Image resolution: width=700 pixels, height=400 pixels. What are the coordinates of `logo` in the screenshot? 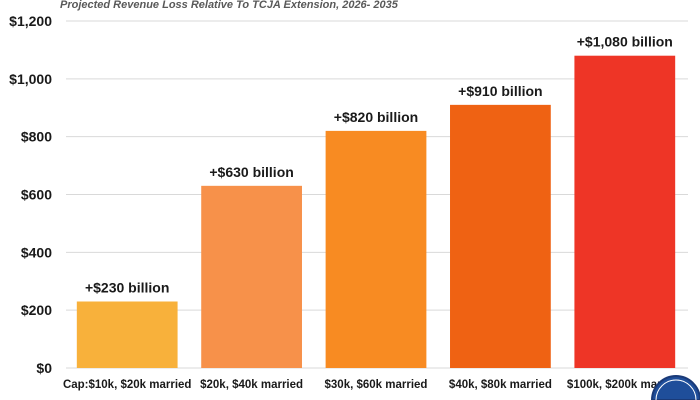 It's located at (675, 387).